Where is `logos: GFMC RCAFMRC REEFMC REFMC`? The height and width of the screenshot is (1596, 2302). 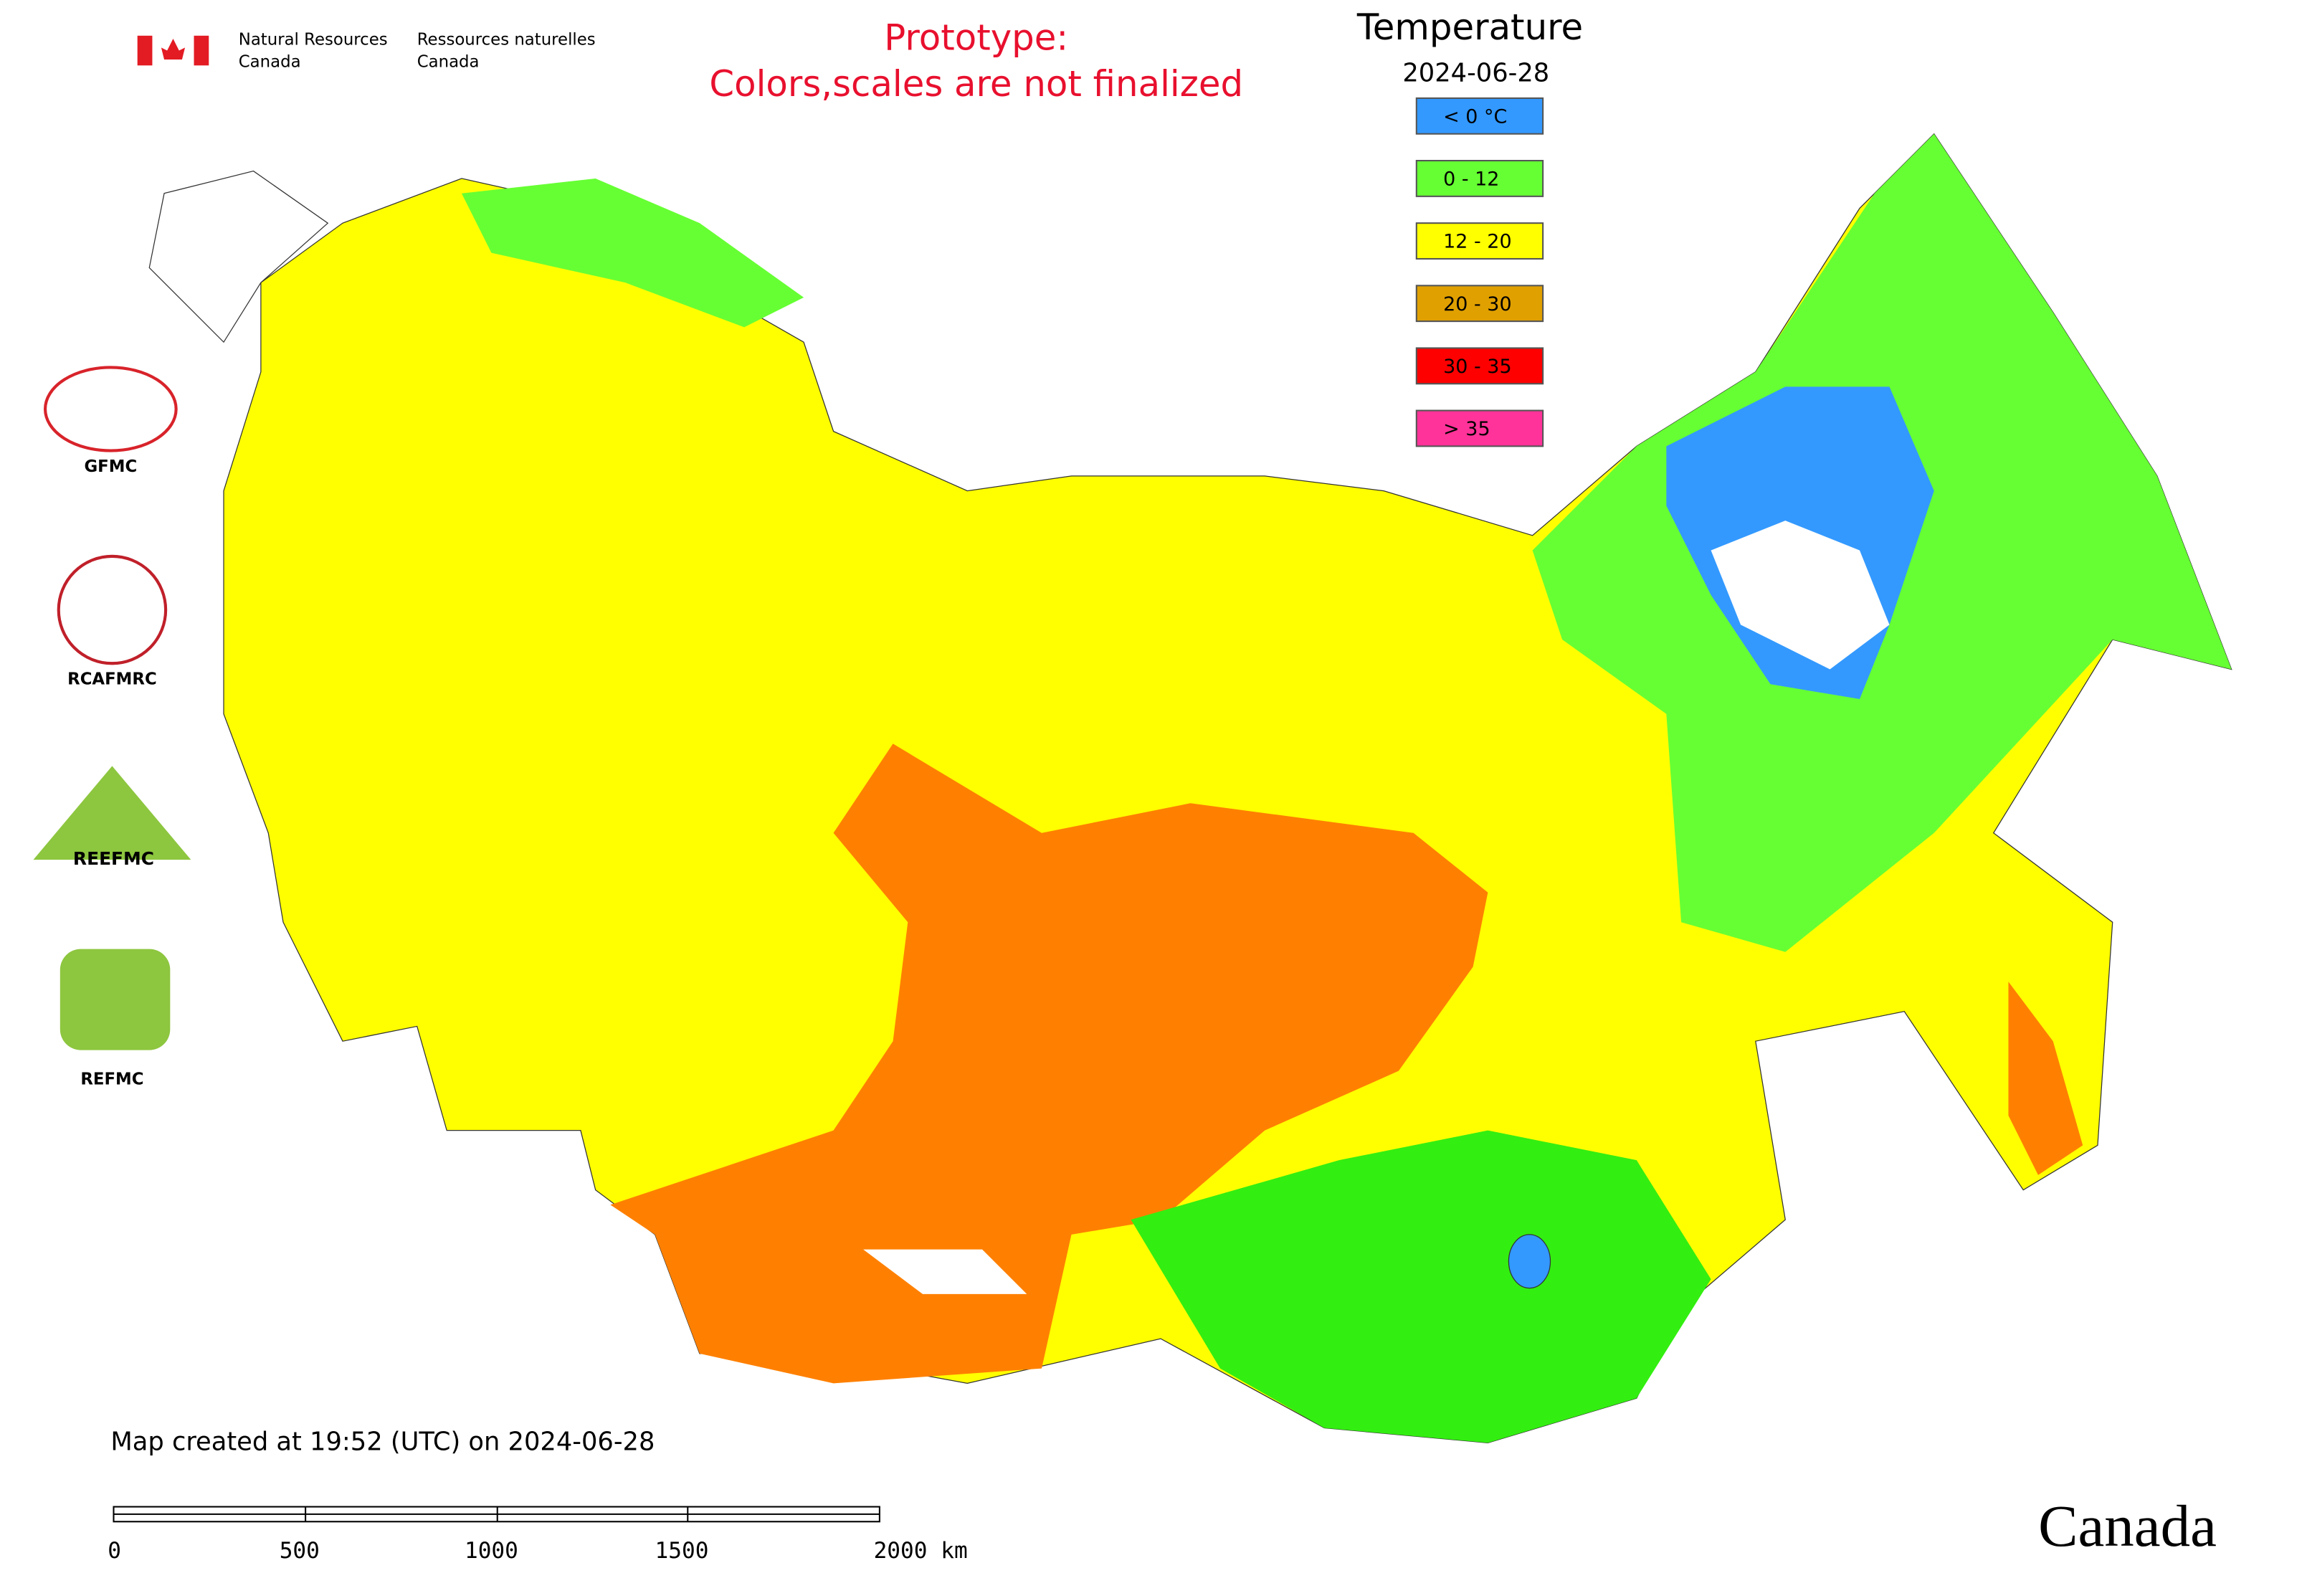 logos: GFMC RCAFMRC REEFMC REFMC is located at coordinates (112, 727).